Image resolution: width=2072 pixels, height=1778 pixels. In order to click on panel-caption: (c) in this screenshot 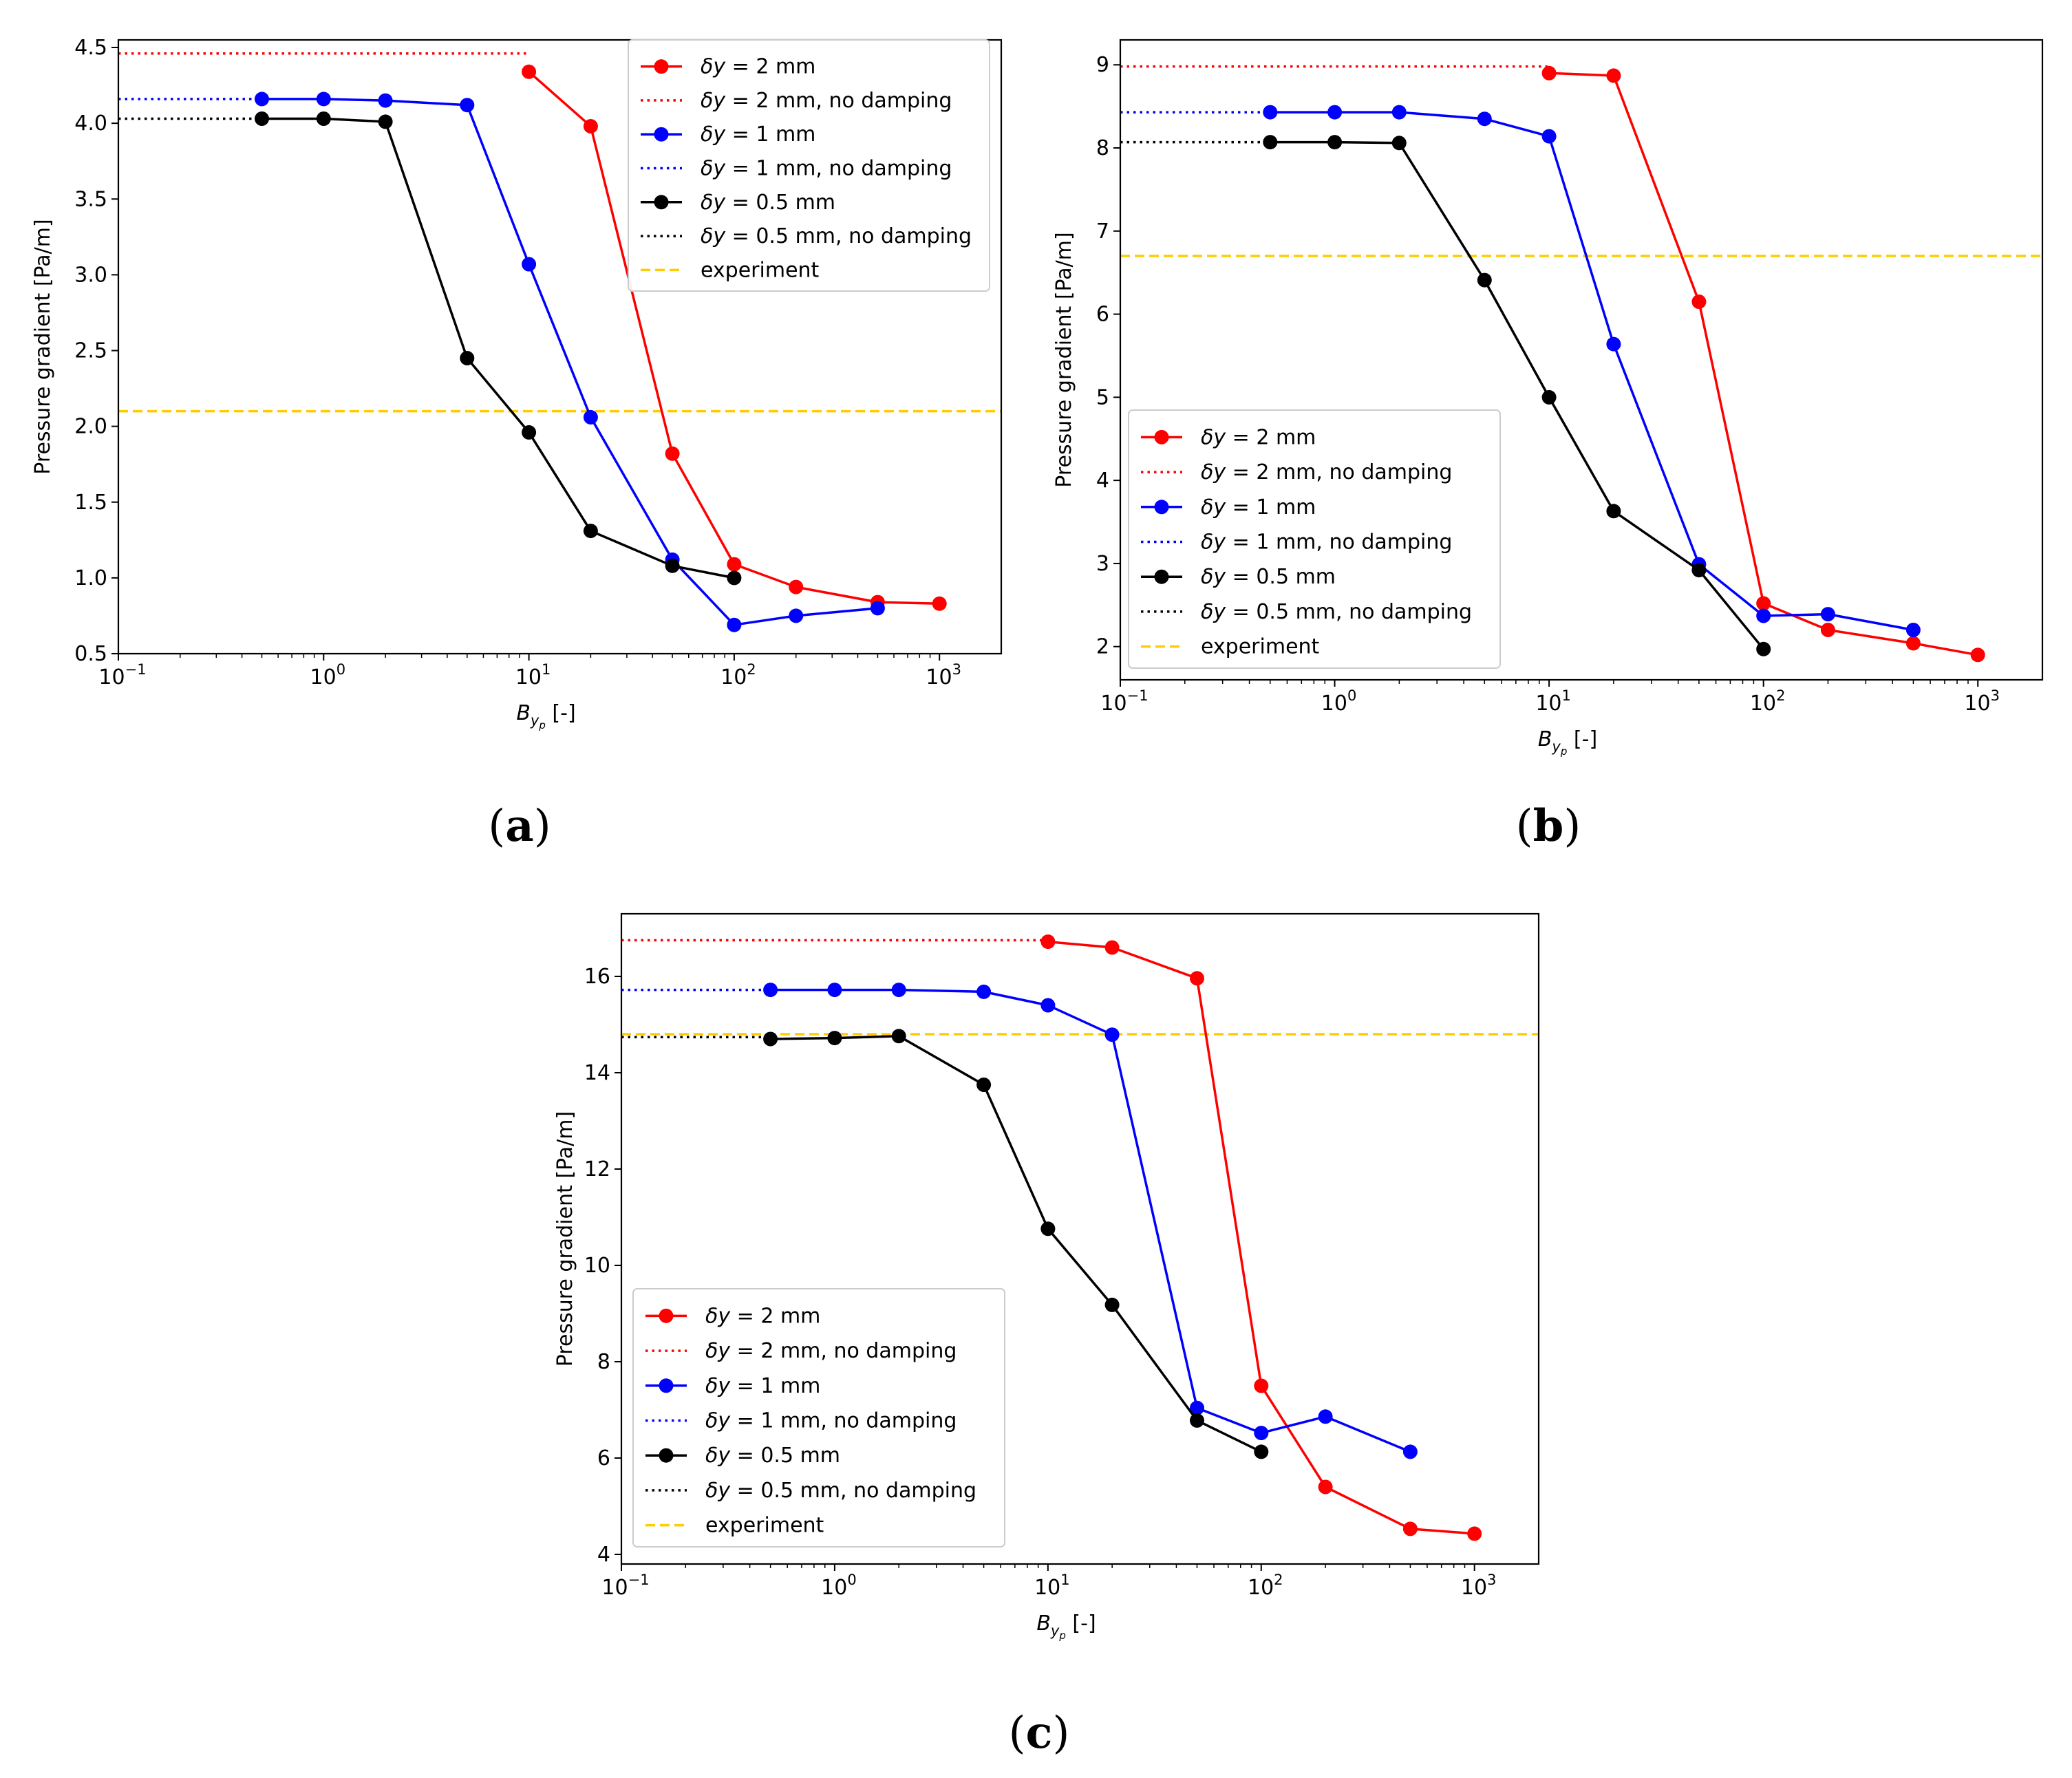, I will do `click(1039, 1733)`.